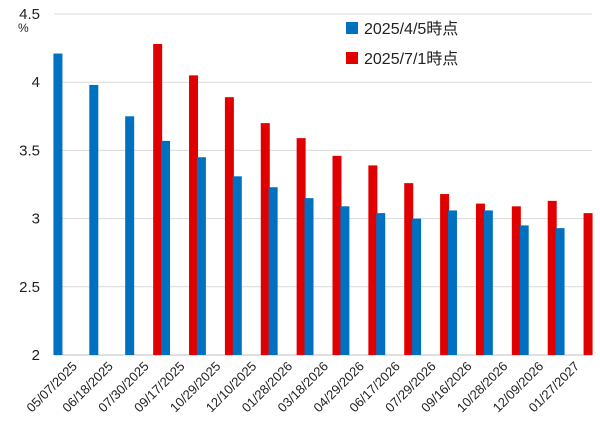 The height and width of the screenshot is (430, 600). I want to click on y-tick-label: 4.5, so click(29, 14).